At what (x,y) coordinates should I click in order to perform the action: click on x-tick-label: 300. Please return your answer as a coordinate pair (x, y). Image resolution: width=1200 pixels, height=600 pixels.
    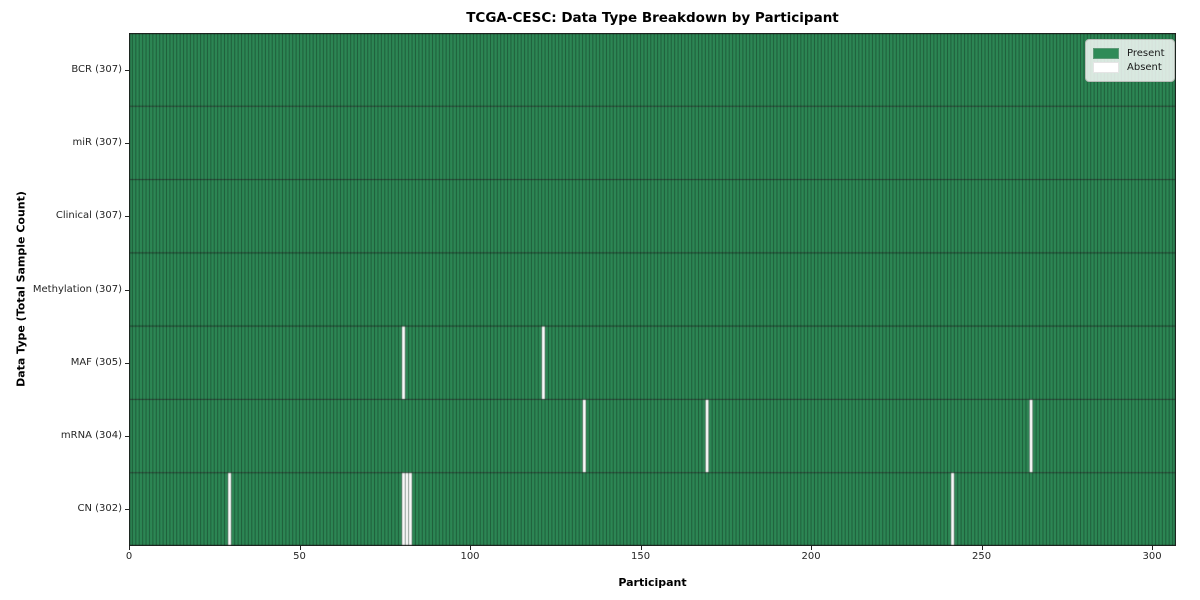
    Looking at the image, I should click on (1152, 556).